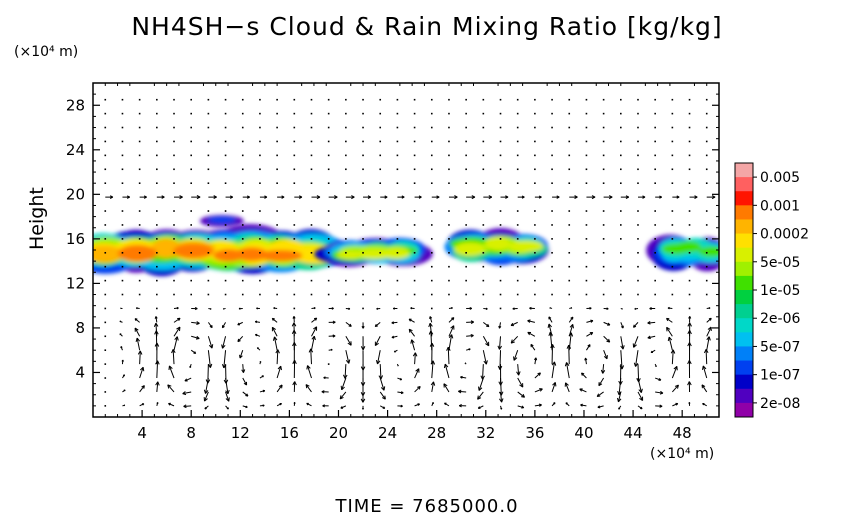 The image size is (854, 519). I want to click on x-tick-label: 48, so click(682, 433).